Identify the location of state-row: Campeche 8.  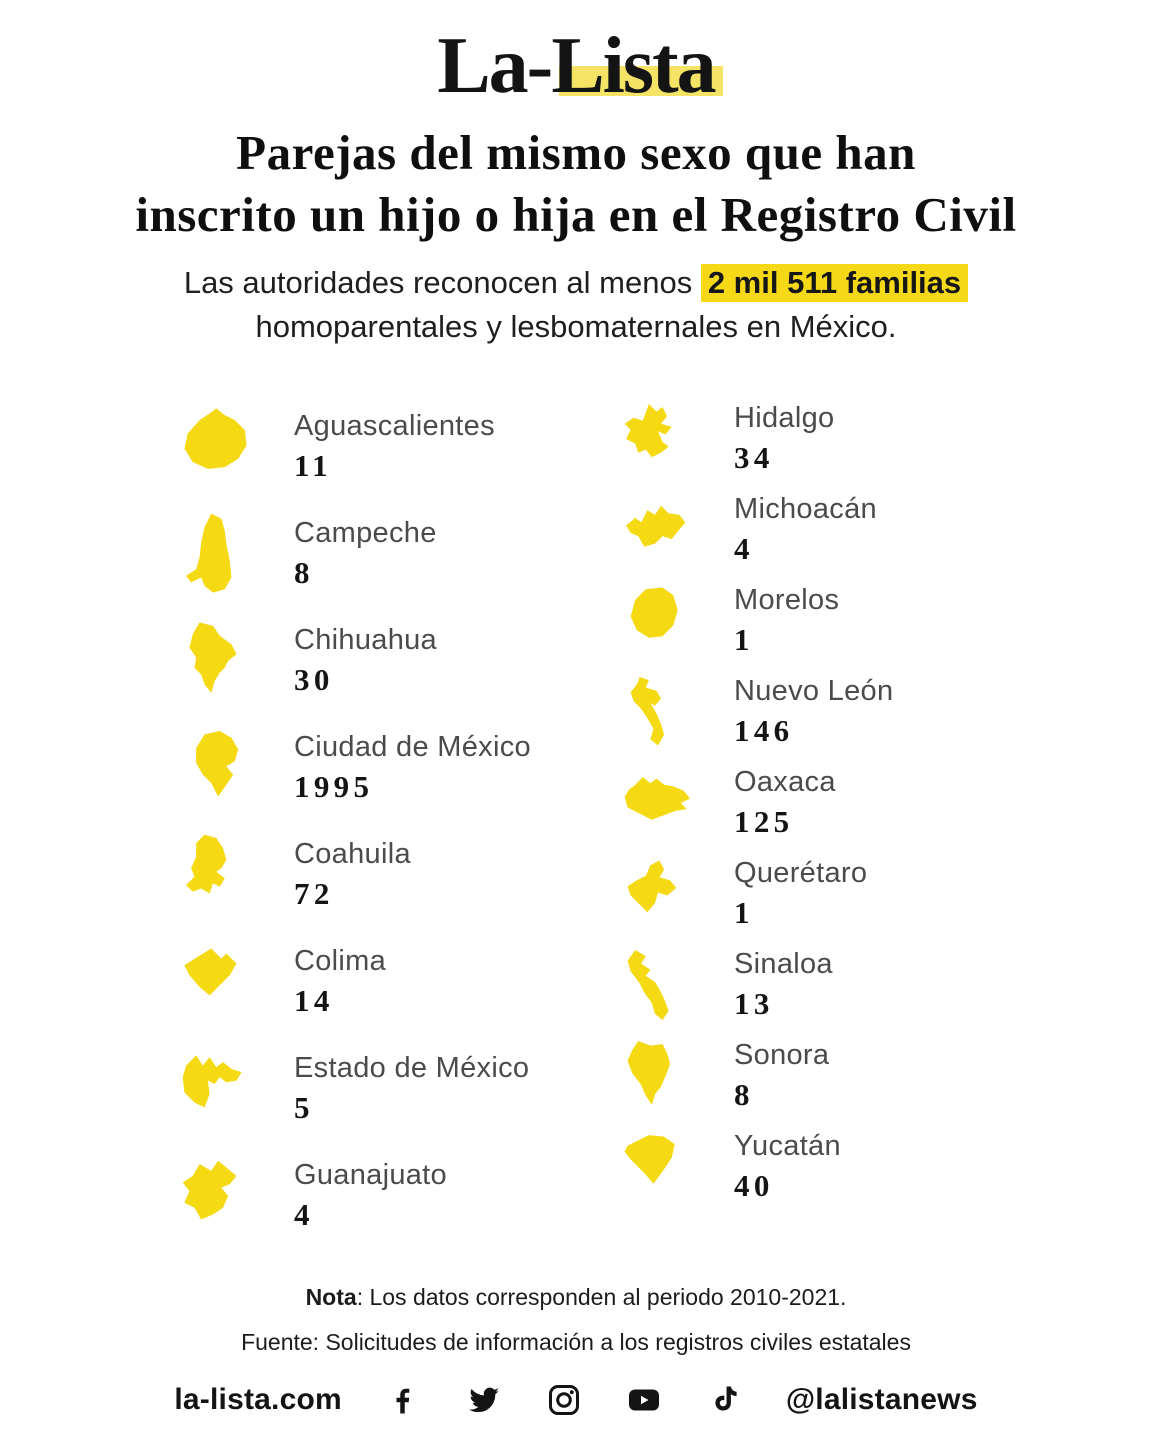
(376, 554).